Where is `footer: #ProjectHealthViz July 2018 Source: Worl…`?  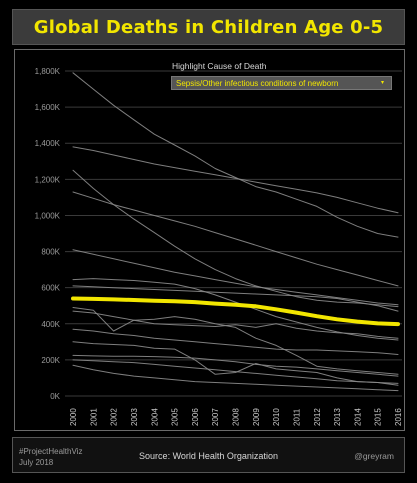
footer: #ProjectHealthViz July 2018 Source: Worl… is located at coordinates (208, 455).